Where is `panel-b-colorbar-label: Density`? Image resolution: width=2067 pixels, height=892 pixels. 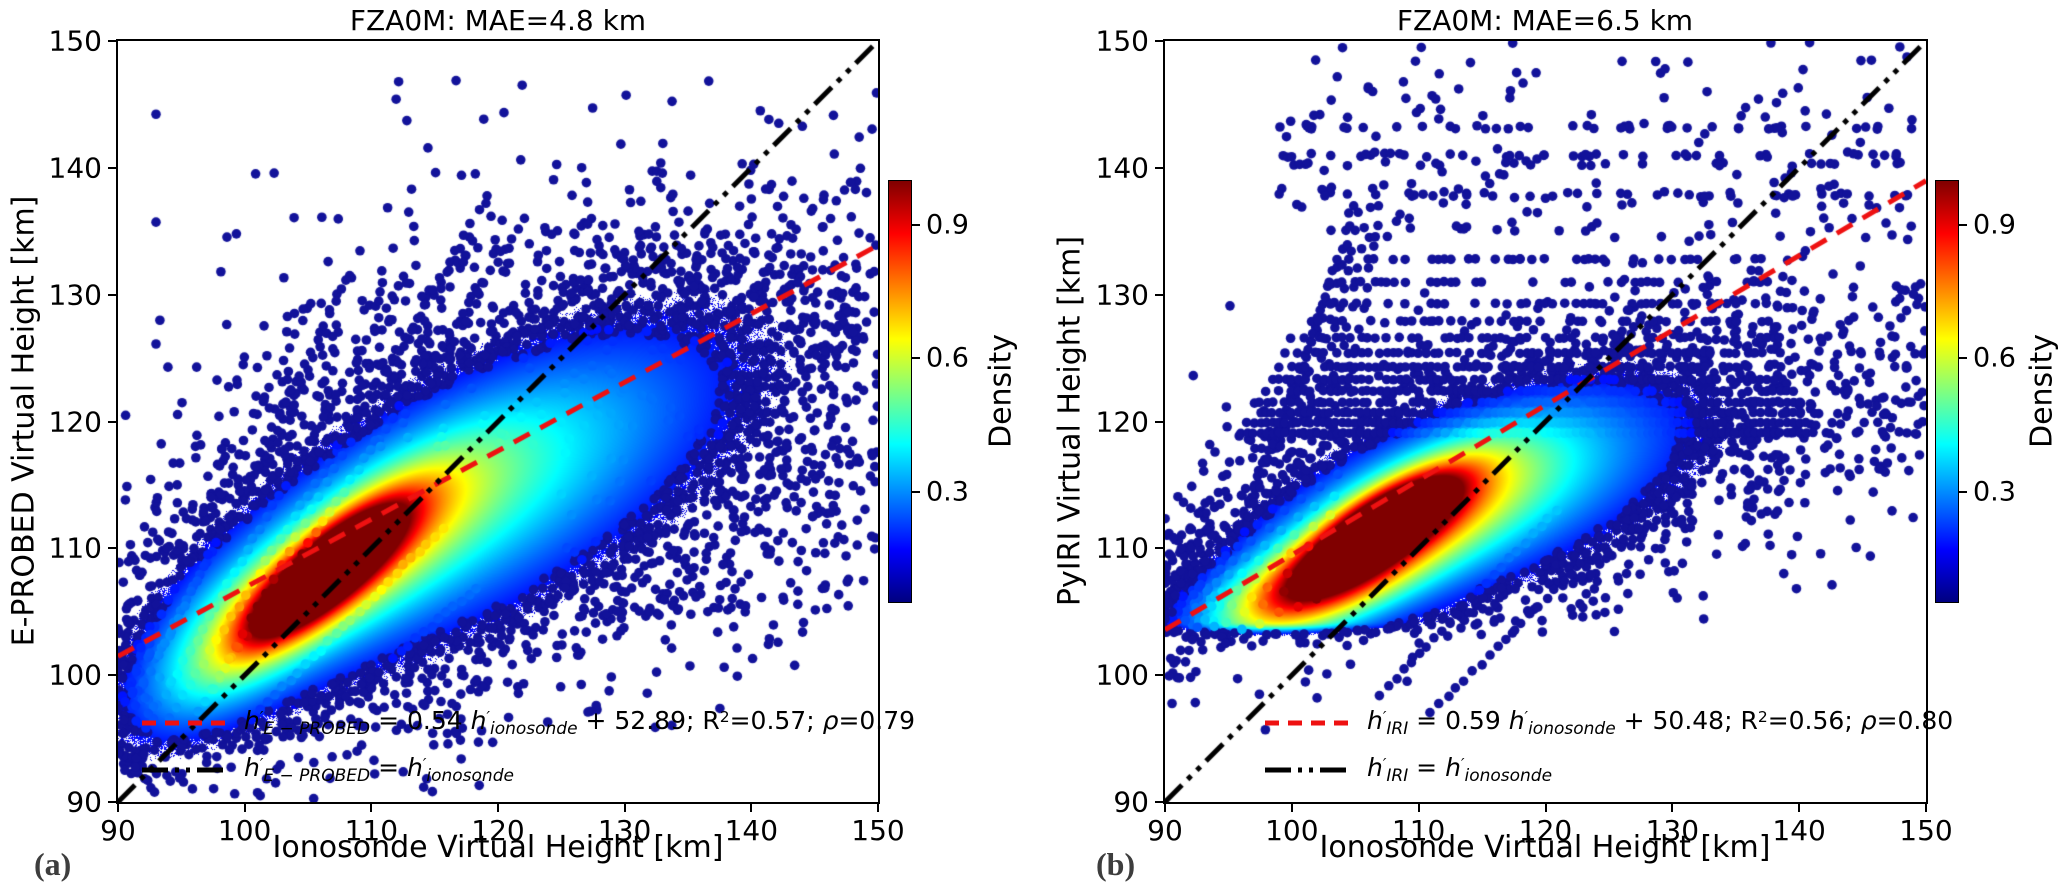 panel-b-colorbar-label: Density is located at coordinates (2042, 391).